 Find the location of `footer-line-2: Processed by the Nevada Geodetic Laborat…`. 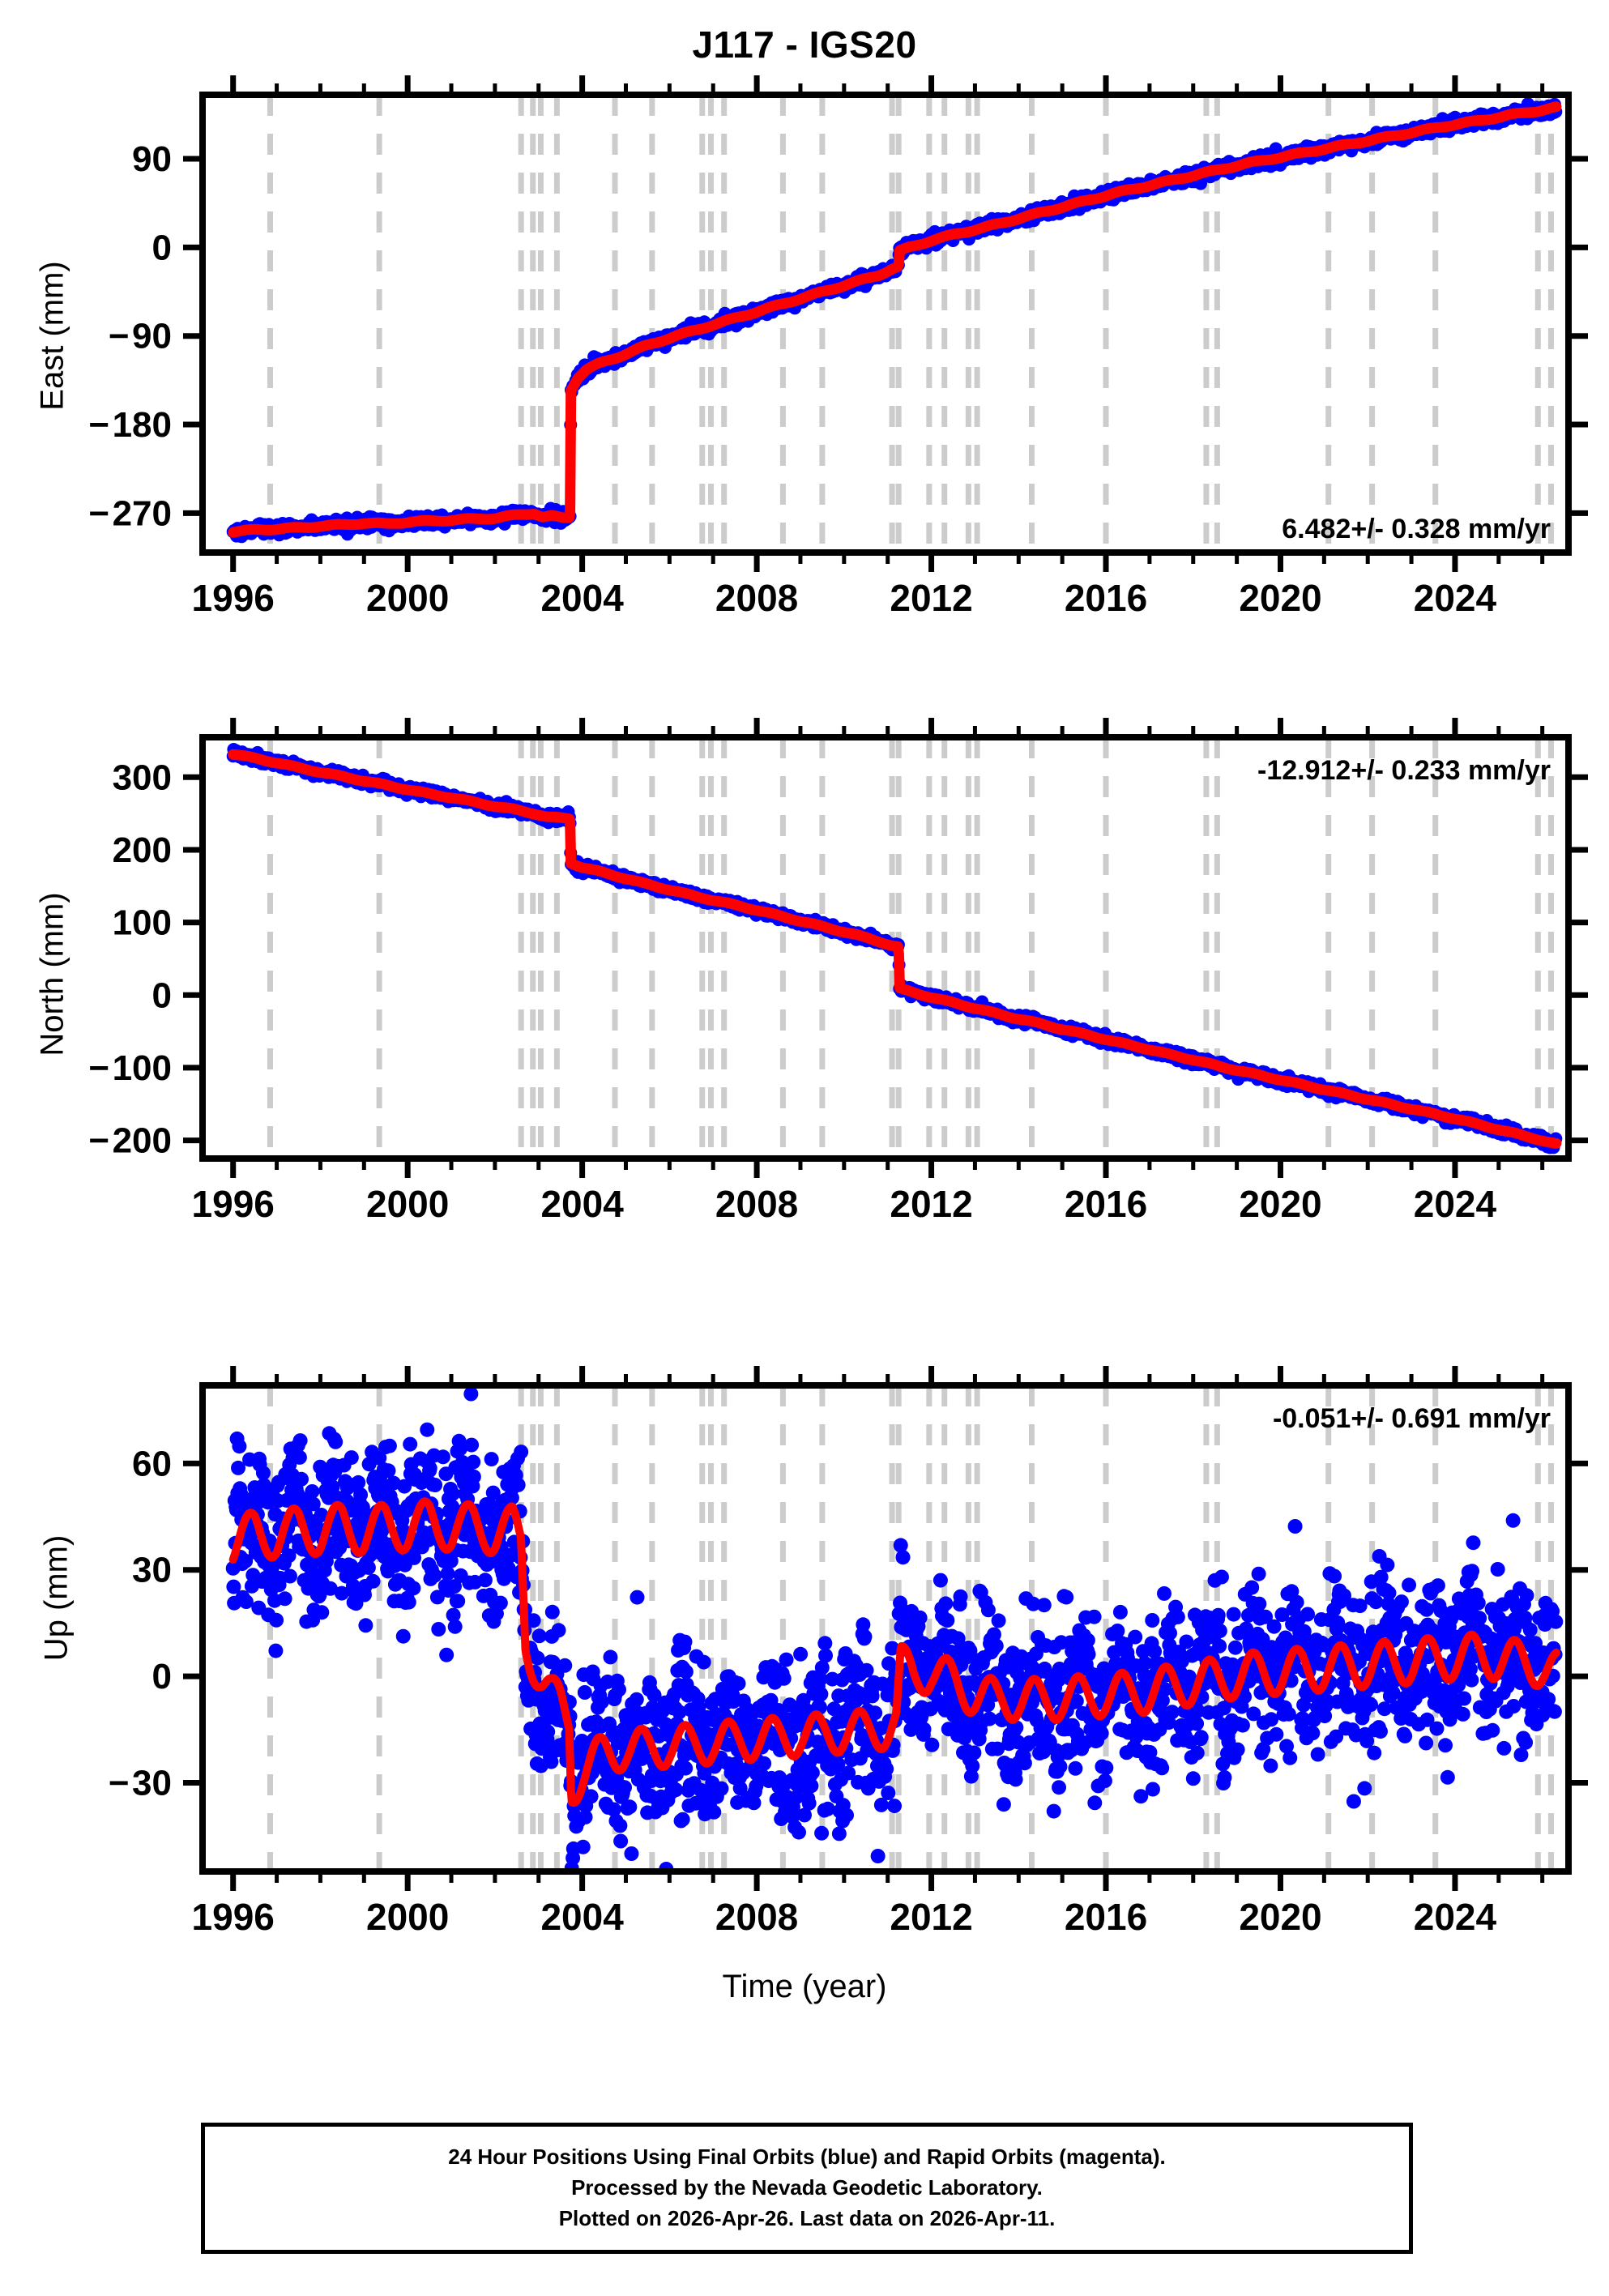

footer-line-2: Processed by the Nevada Geodetic Laborat… is located at coordinates (807, 2187).